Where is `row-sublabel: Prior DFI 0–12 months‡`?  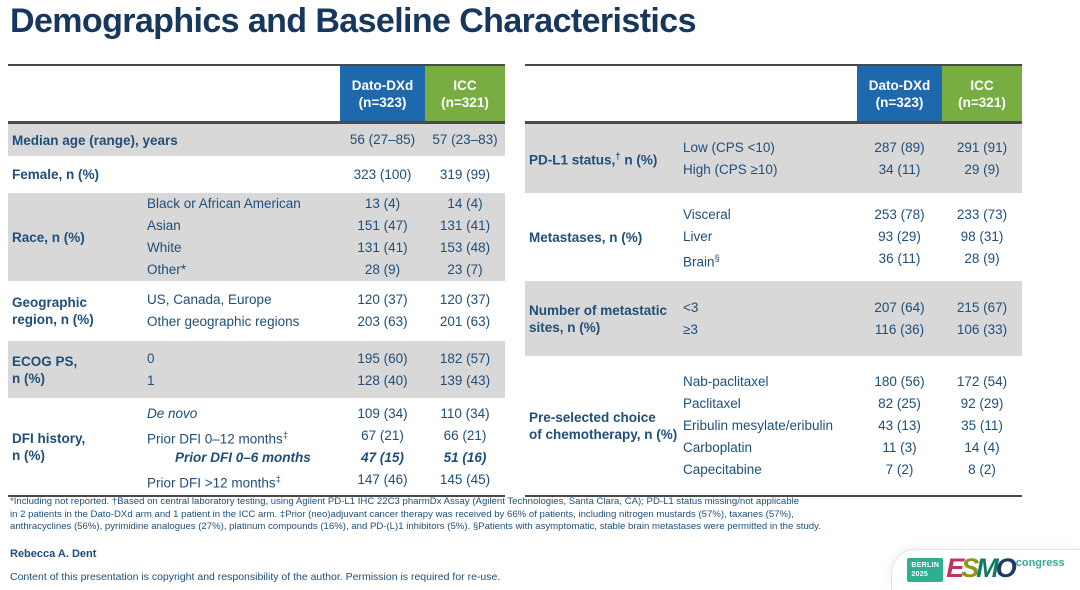 row-sublabel: Prior DFI 0–12 months‡ is located at coordinates (218, 438).